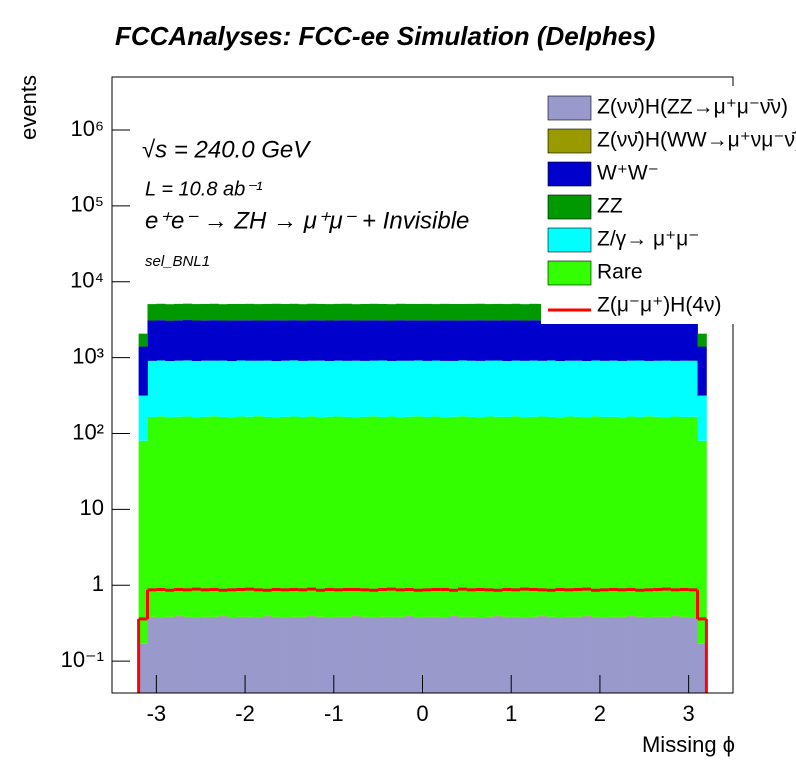 Image resolution: width=796 pixels, height=772 pixels. I want to click on y-tick-label: 1, so click(98, 583).